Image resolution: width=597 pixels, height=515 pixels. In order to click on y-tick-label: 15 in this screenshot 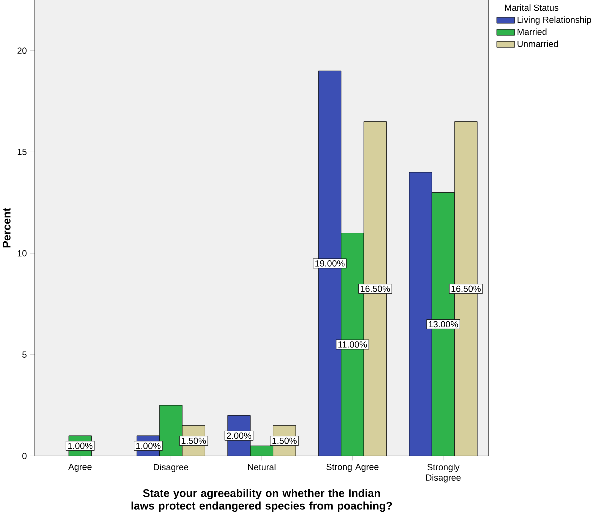, I will do `click(22, 152)`.